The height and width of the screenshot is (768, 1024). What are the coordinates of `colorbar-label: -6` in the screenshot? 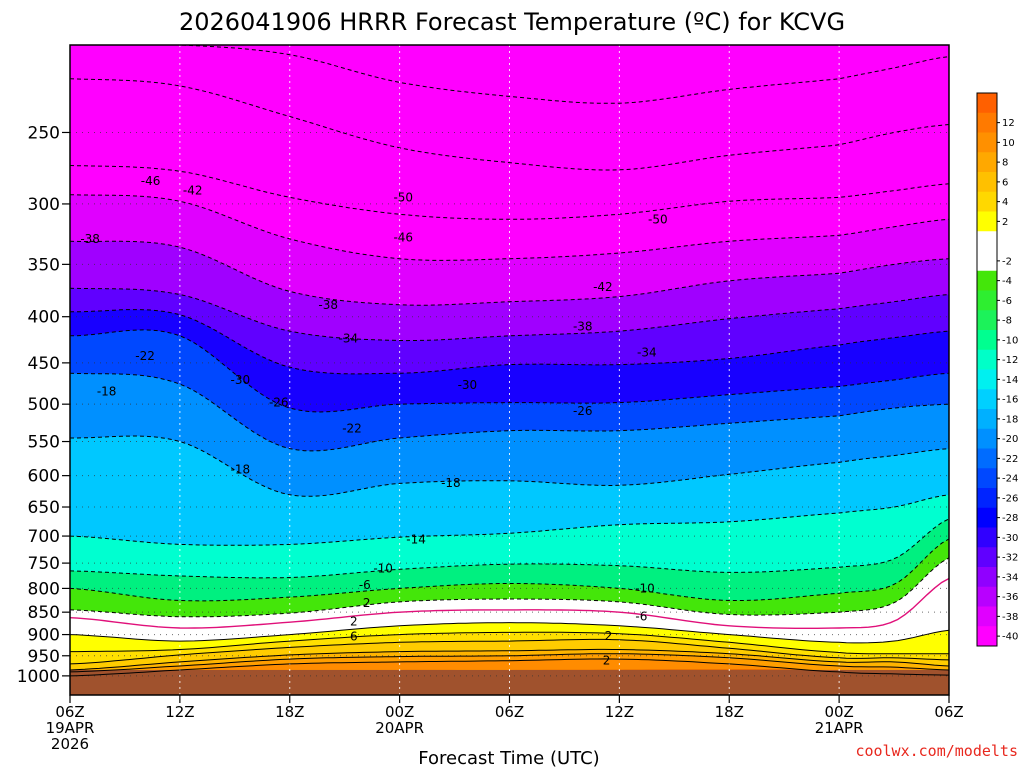 It's located at (1007, 301).